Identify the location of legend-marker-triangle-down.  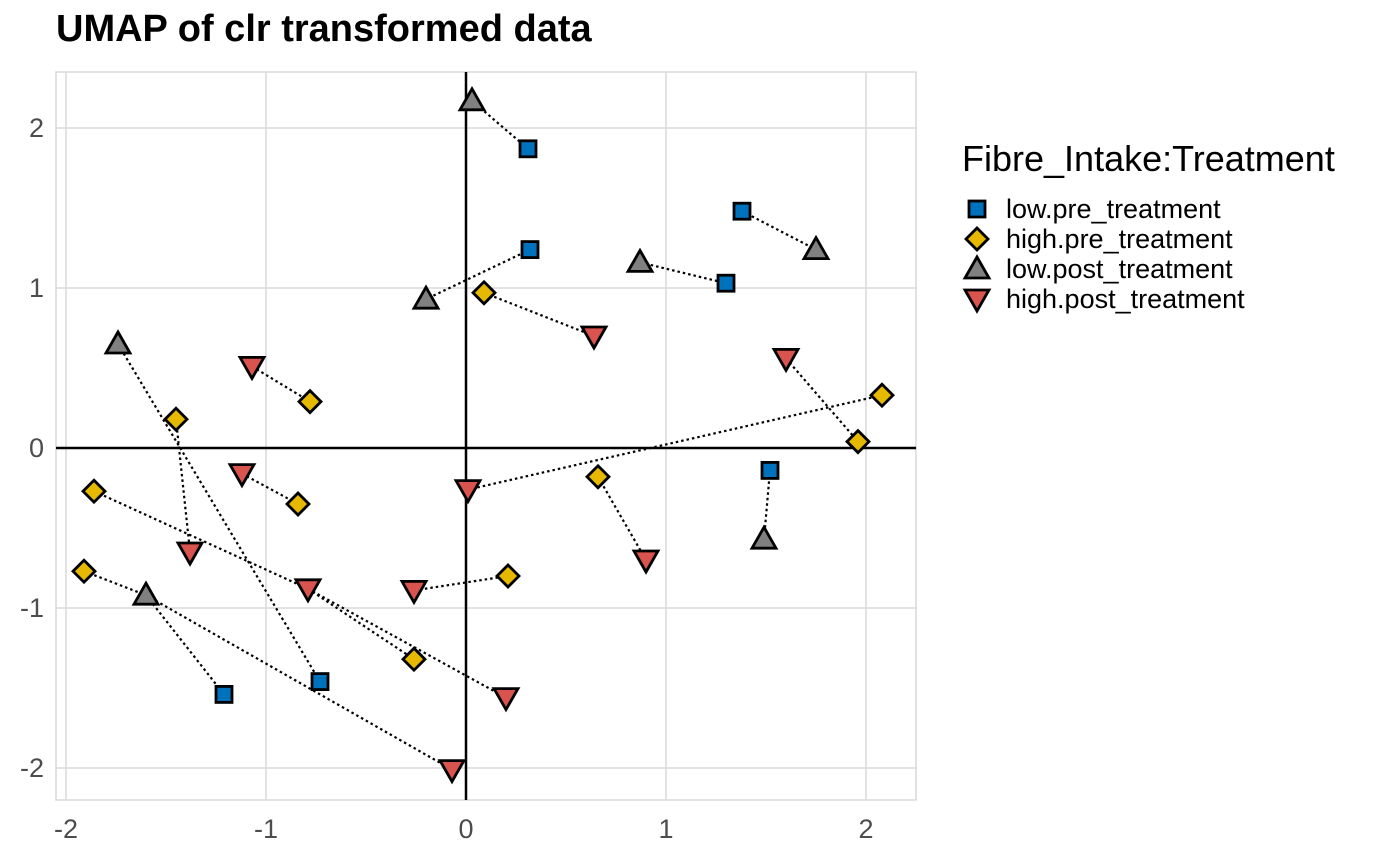
(977, 301).